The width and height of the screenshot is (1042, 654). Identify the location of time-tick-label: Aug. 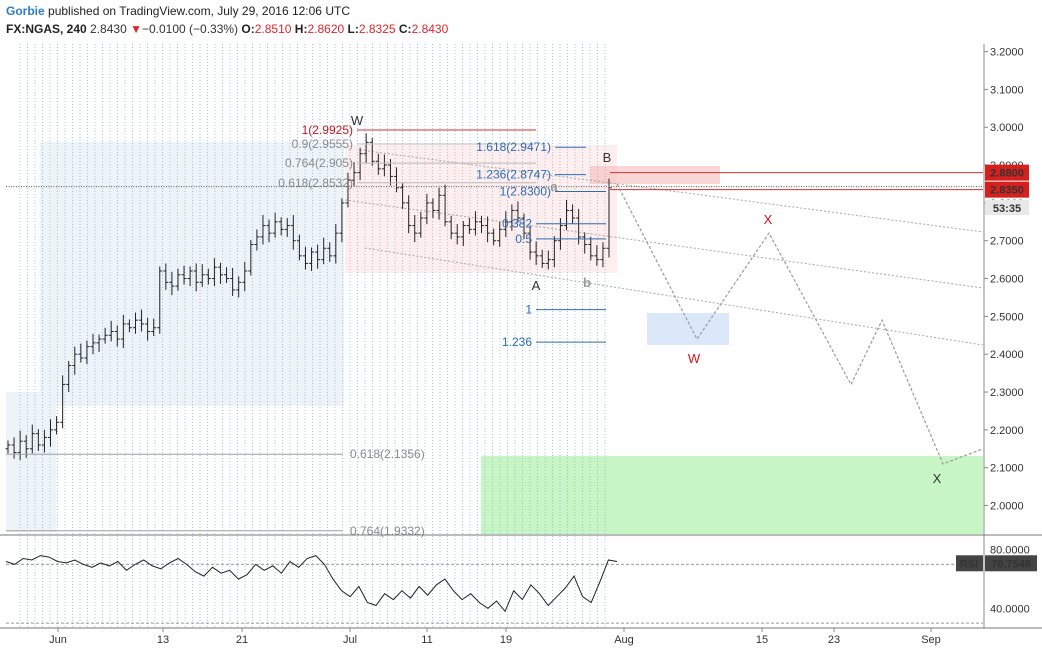
(624, 640).